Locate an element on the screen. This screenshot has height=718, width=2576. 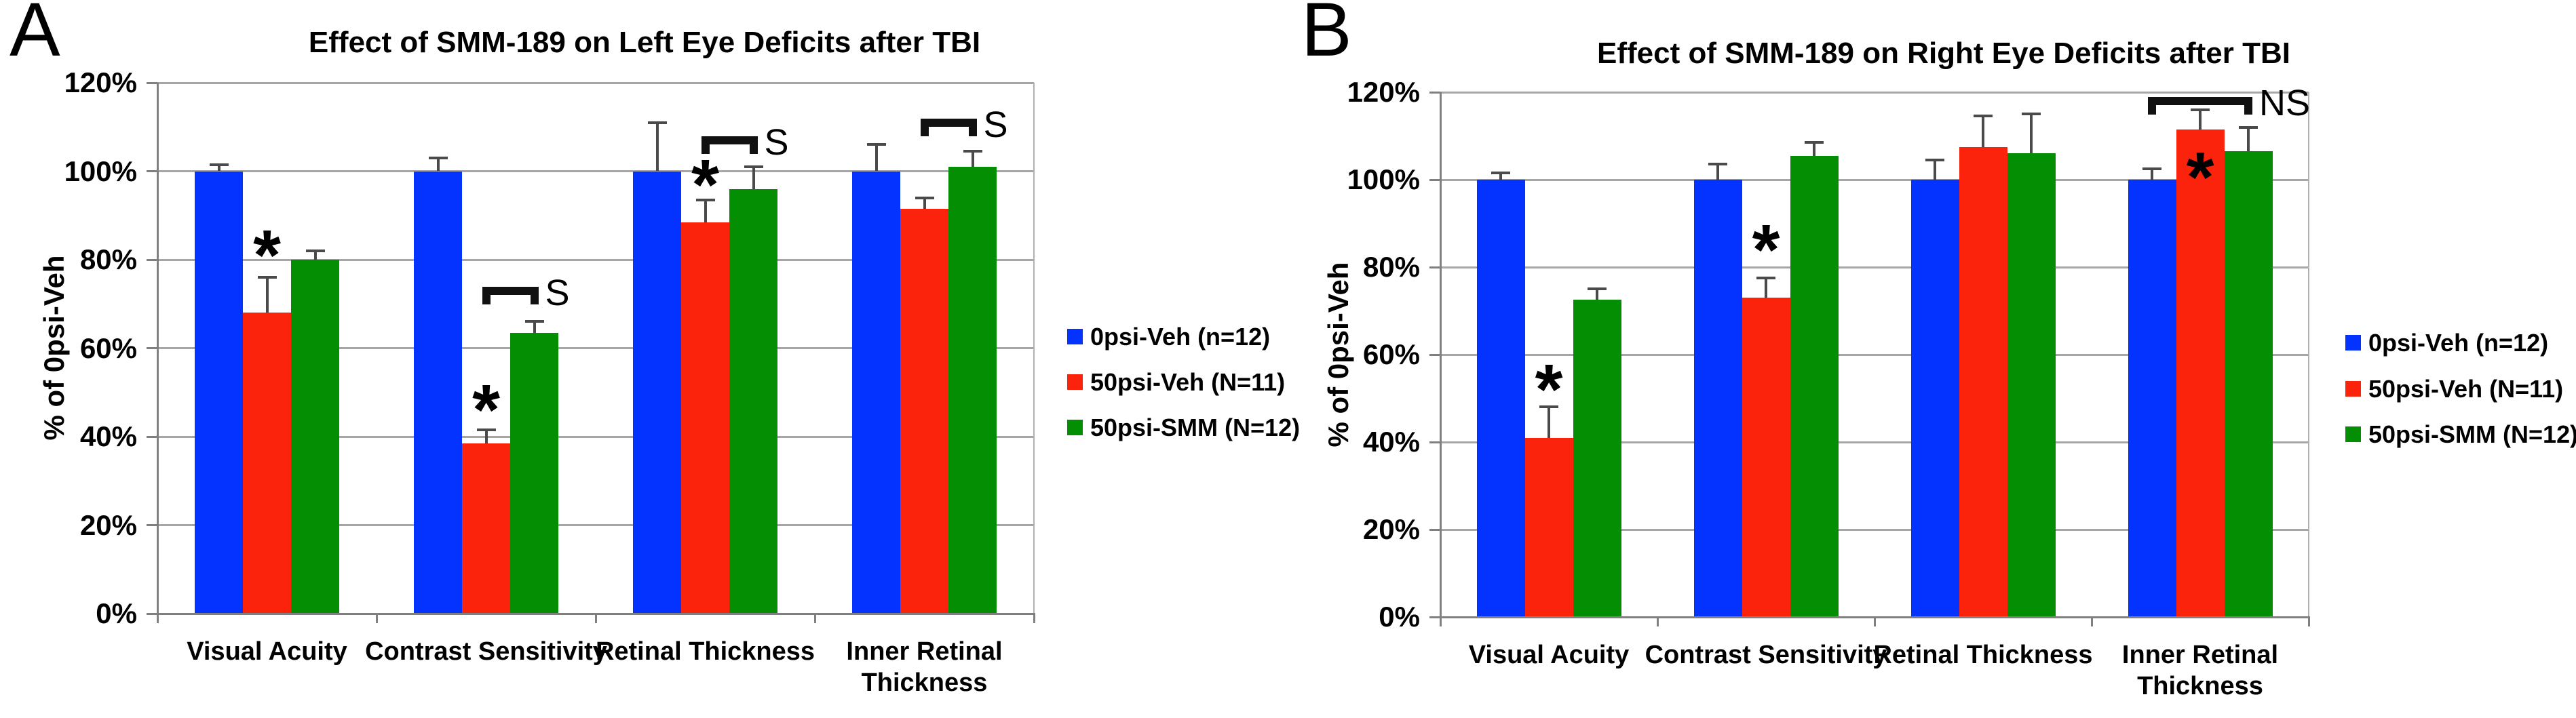
bar-50psi-SMM-retinal-thickness is located at coordinates (753, 401).